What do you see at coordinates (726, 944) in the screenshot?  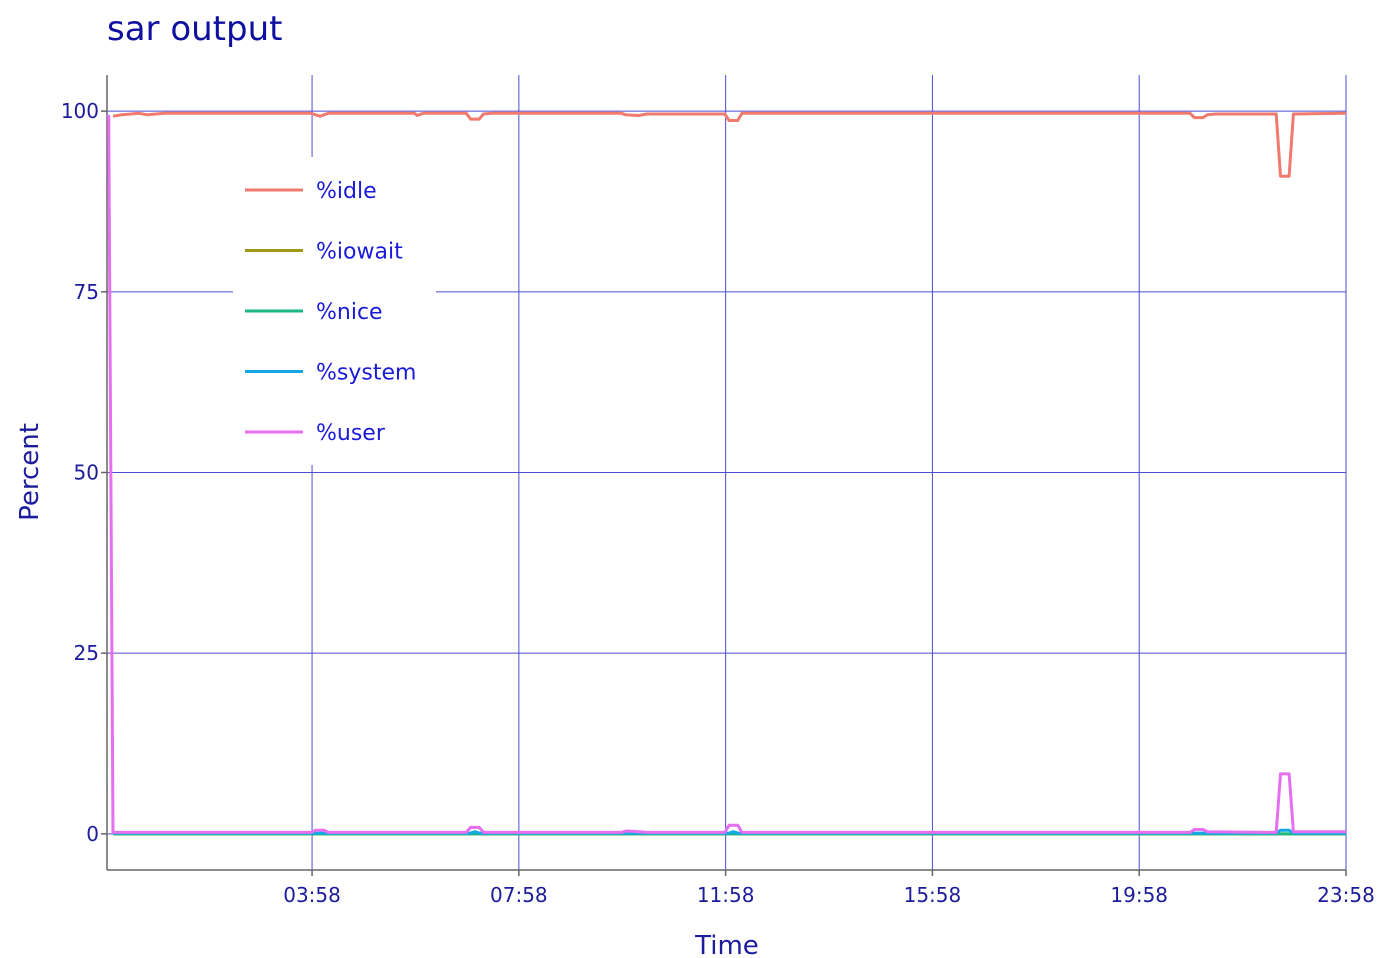 I see `x-axis-title: Time` at bounding box center [726, 944].